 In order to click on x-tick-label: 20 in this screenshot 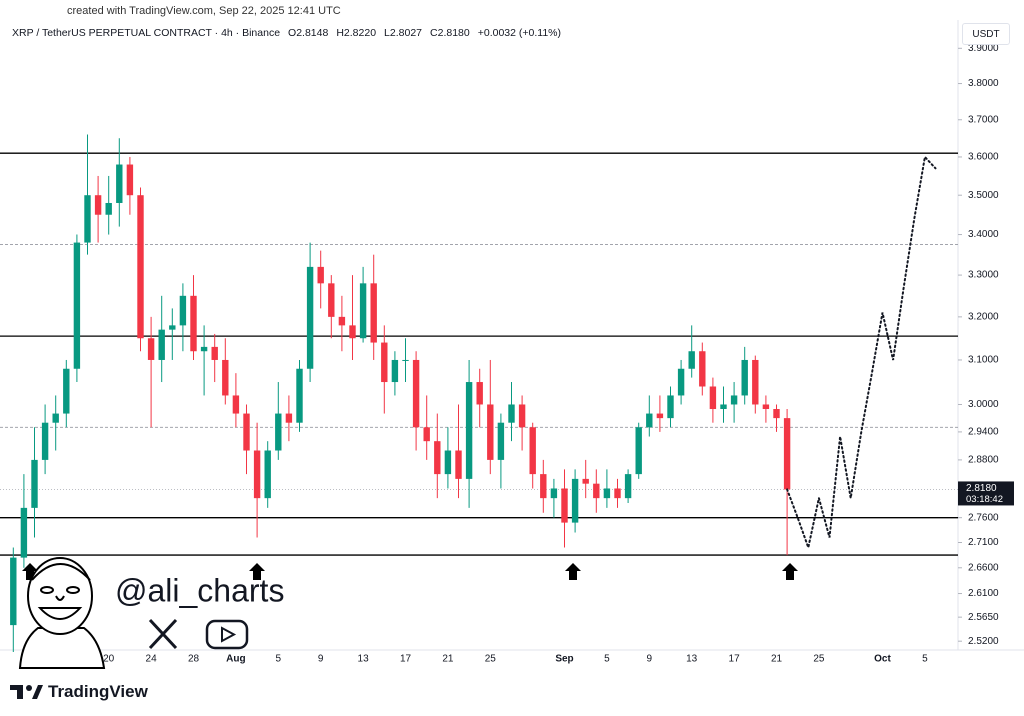, I will do `click(109, 659)`.